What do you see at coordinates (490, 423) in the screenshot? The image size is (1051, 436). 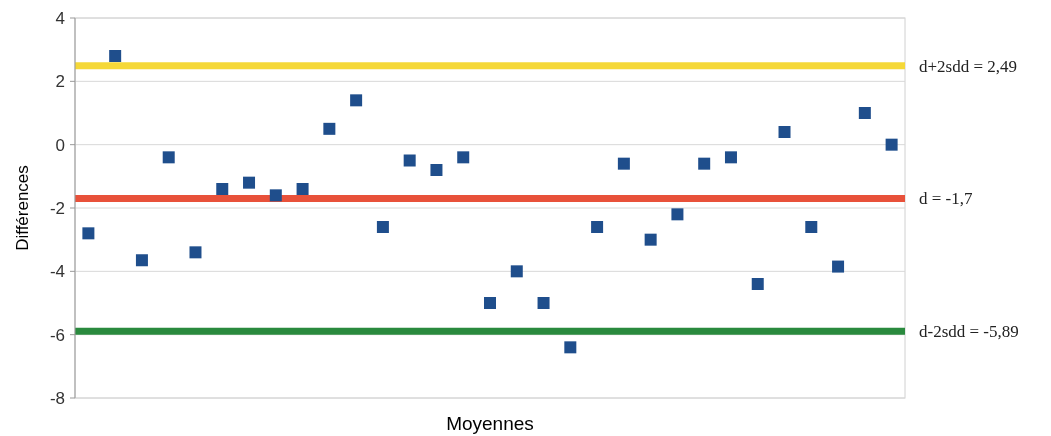 I see `x-axis-title: Moyennes` at bounding box center [490, 423].